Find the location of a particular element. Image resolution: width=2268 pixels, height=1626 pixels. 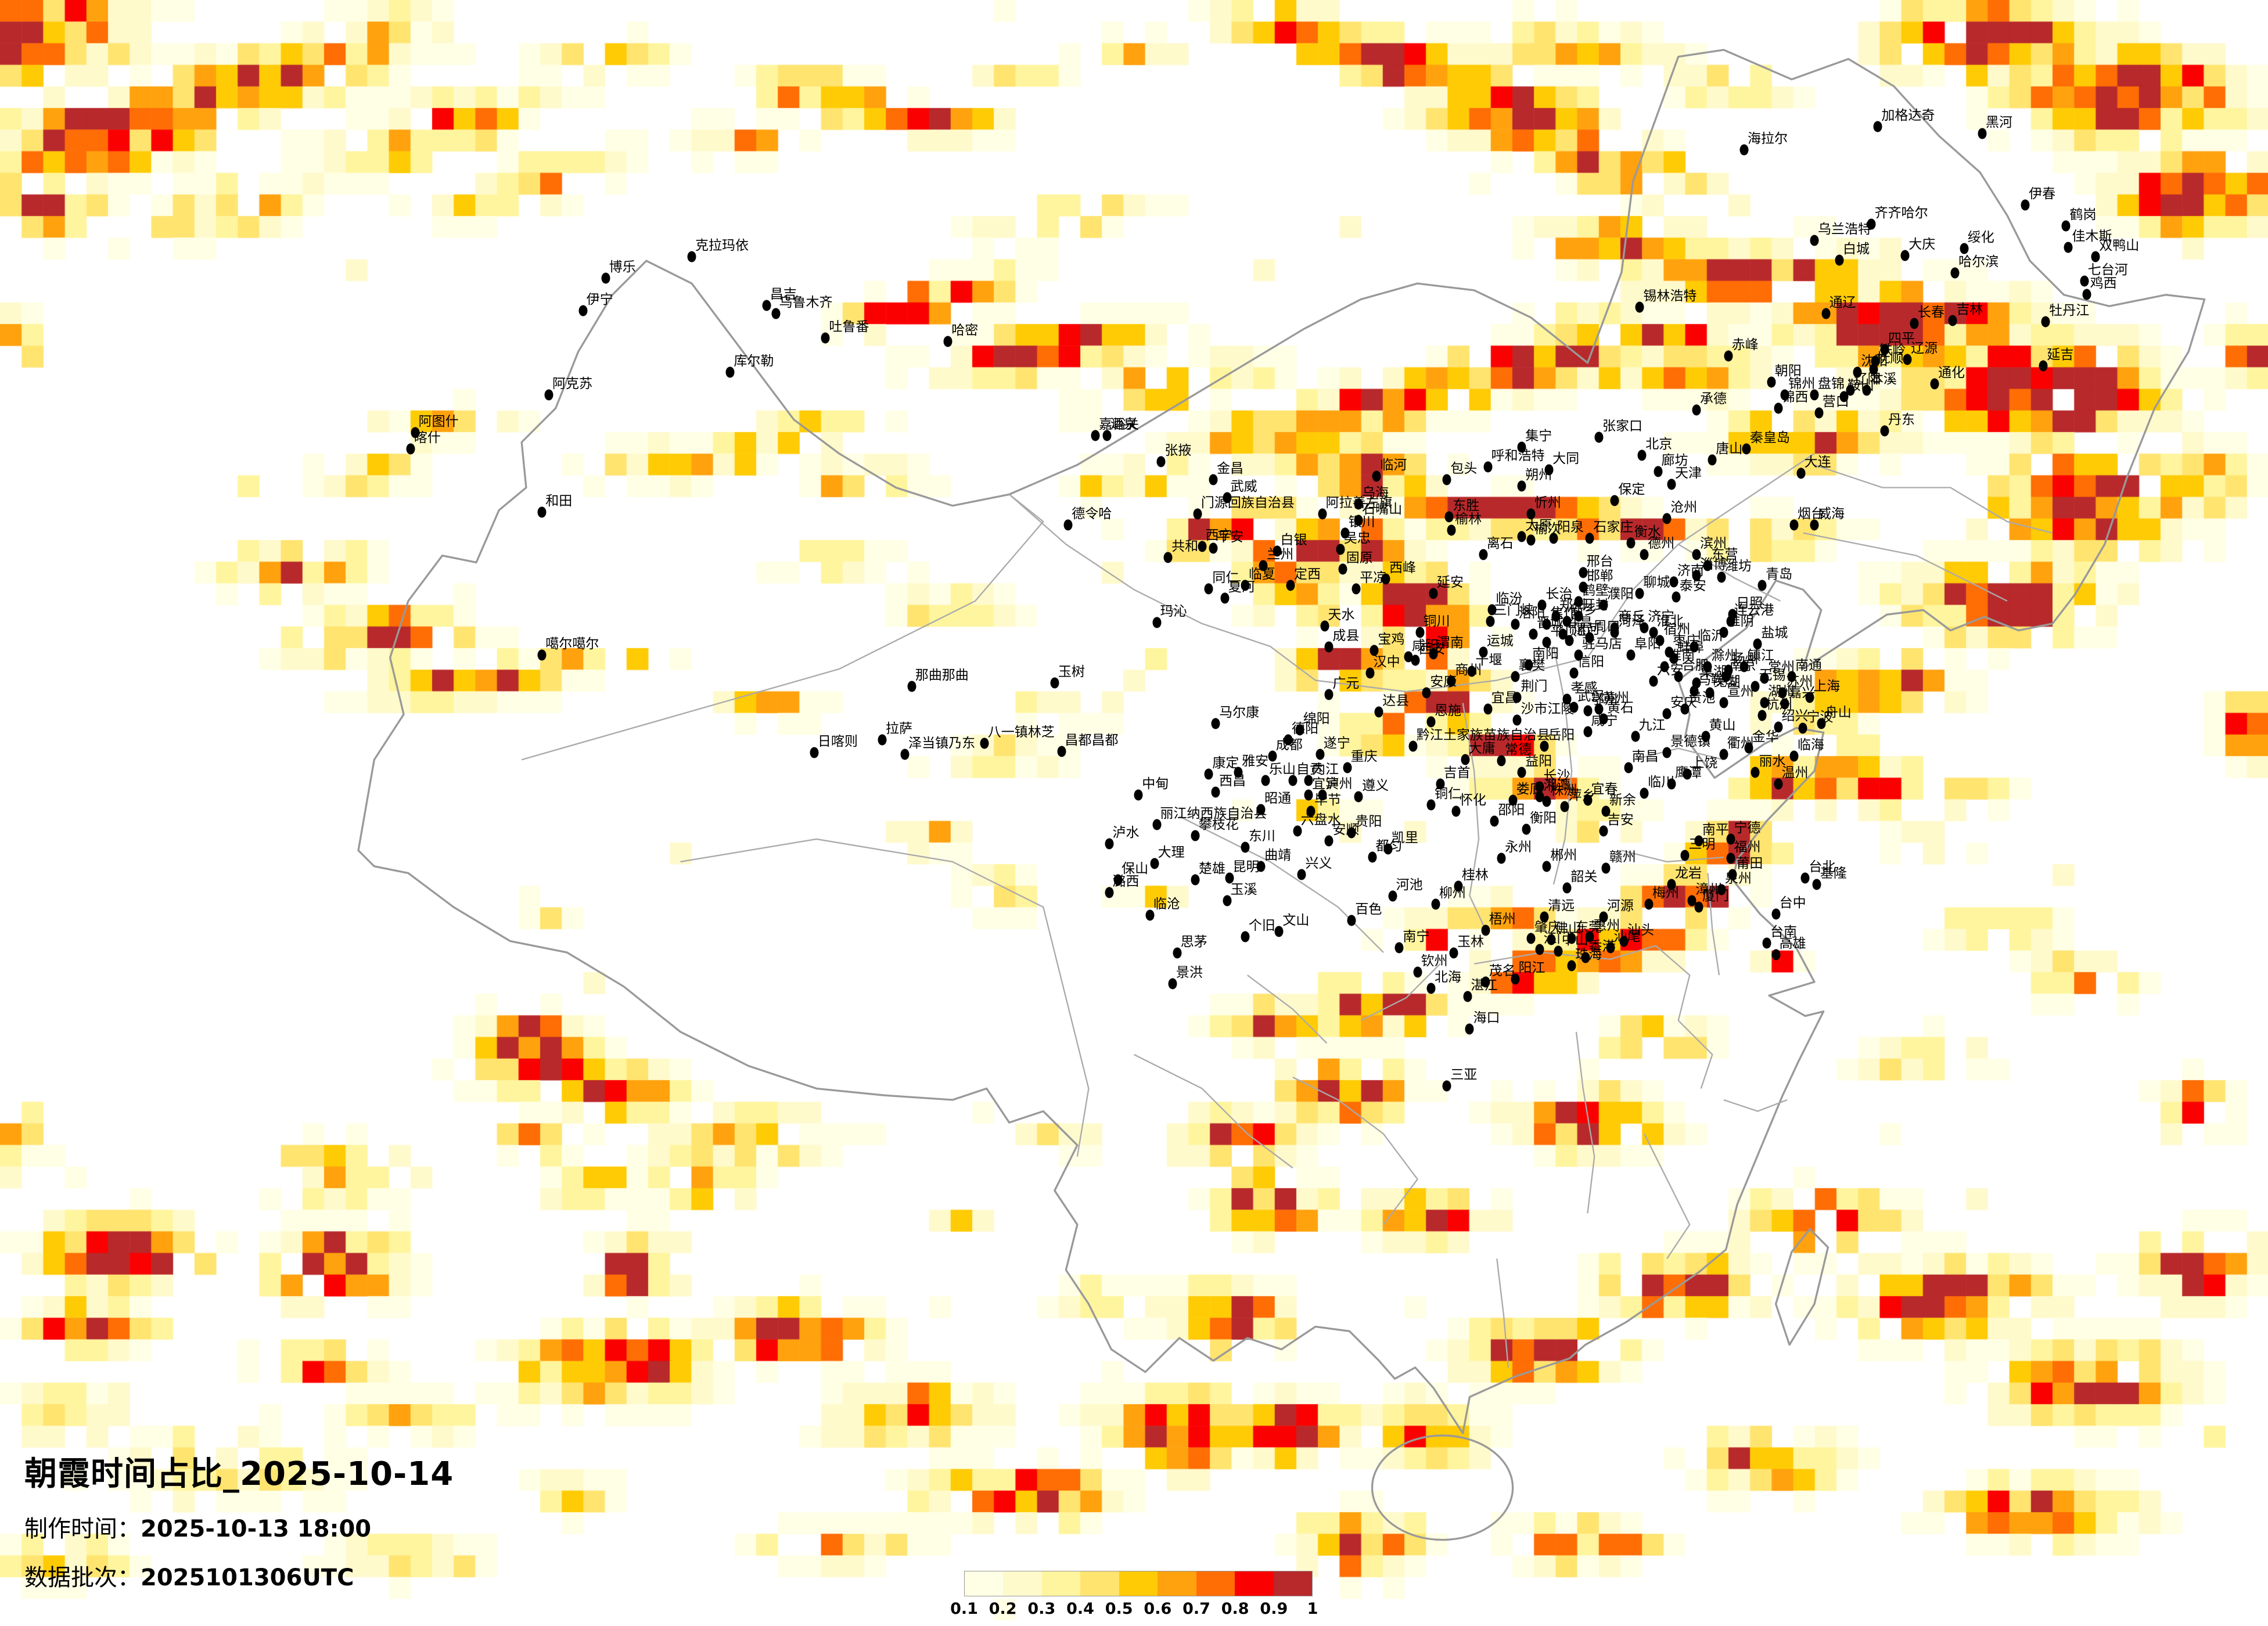

city-label: 韶关 is located at coordinates (1584, 876).